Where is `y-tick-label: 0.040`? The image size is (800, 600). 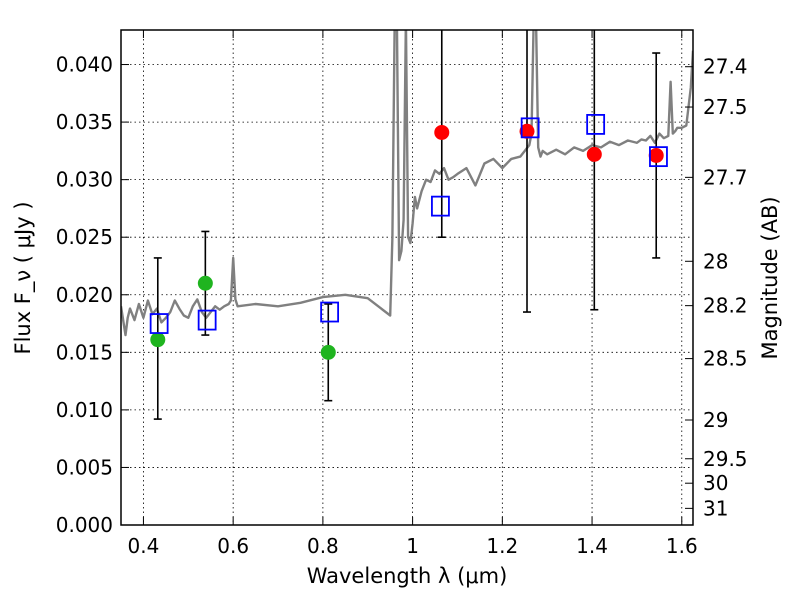
y-tick-label: 0.040 is located at coordinates (84, 65).